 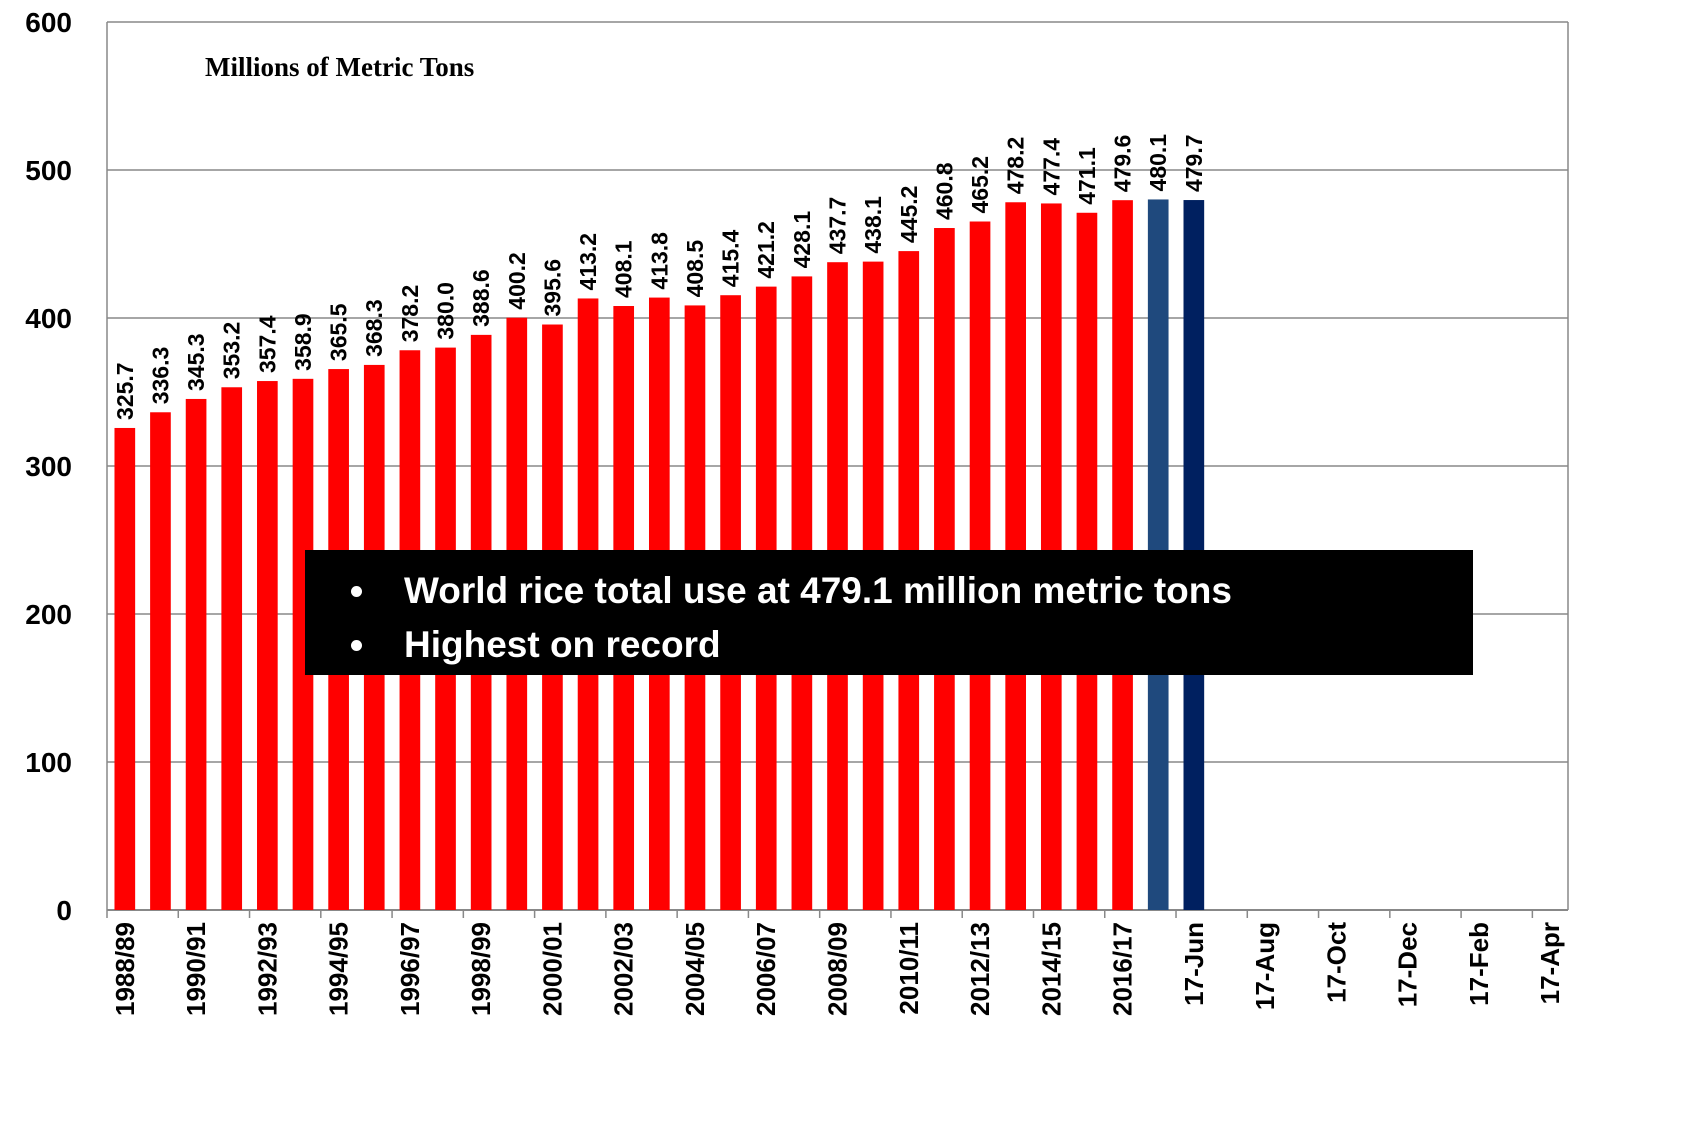 I want to click on x-tick-label: 2004/05, so click(x=695, y=969).